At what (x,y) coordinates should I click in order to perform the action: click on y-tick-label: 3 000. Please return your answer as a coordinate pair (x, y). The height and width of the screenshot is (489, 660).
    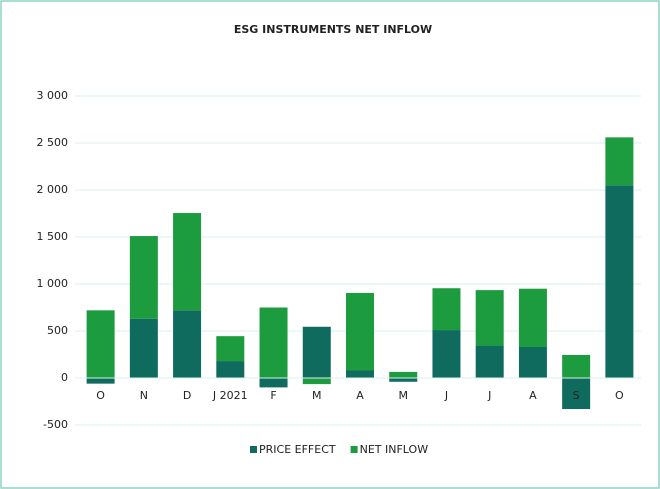
    Looking at the image, I should click on (53, 95).